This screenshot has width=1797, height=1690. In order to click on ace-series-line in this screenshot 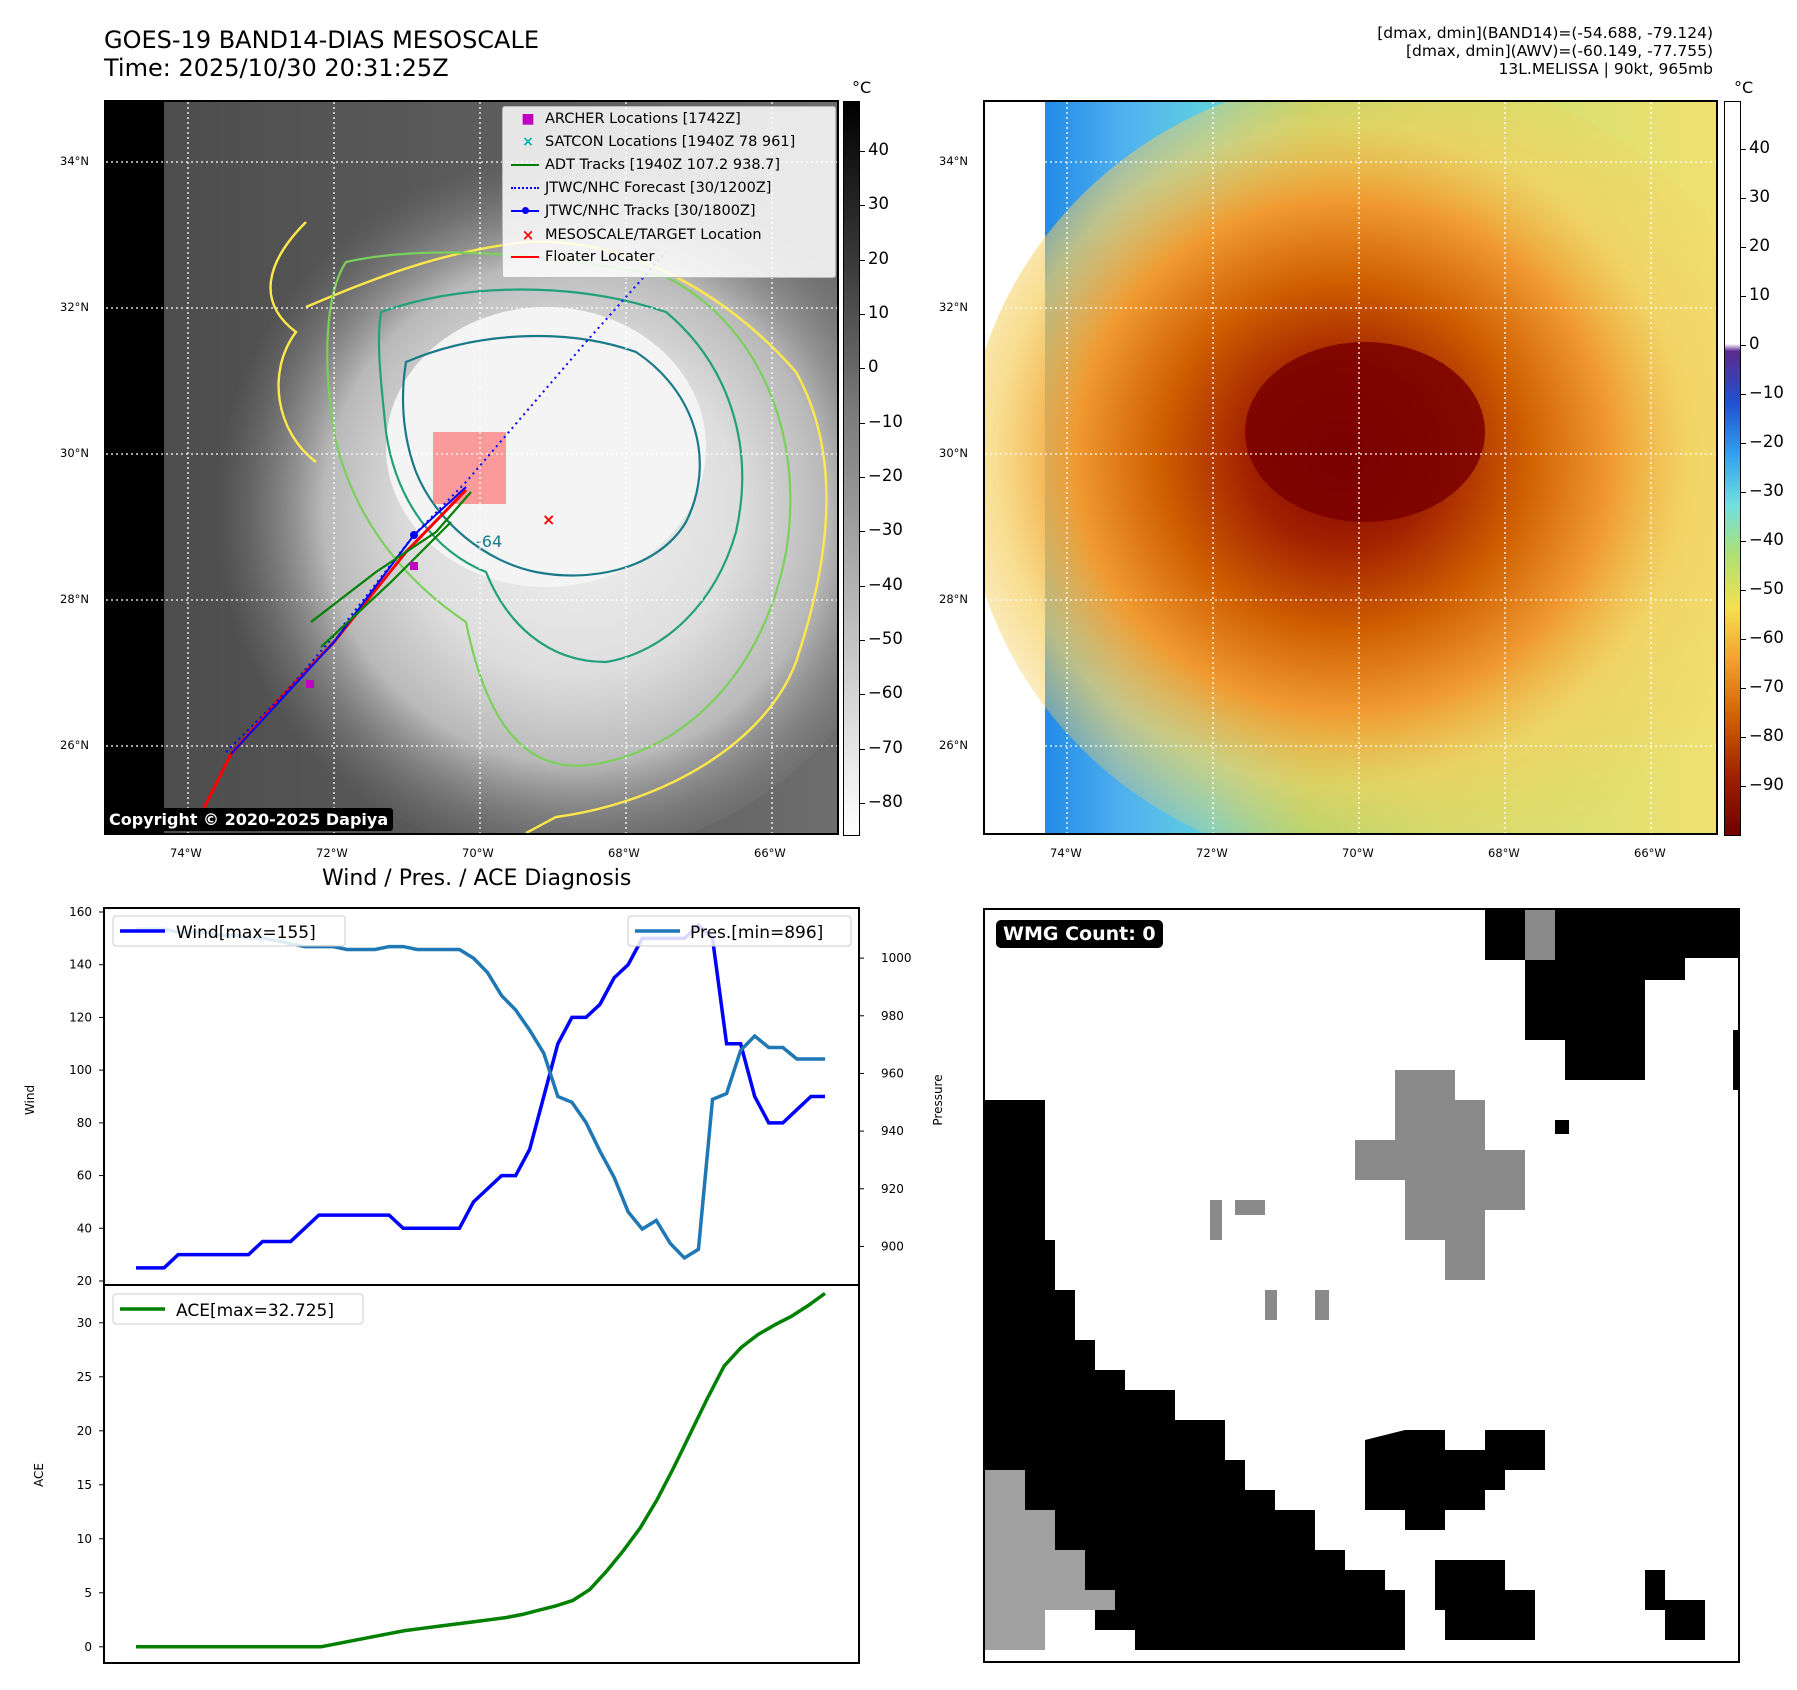, I will do `click(481, 1470)`.